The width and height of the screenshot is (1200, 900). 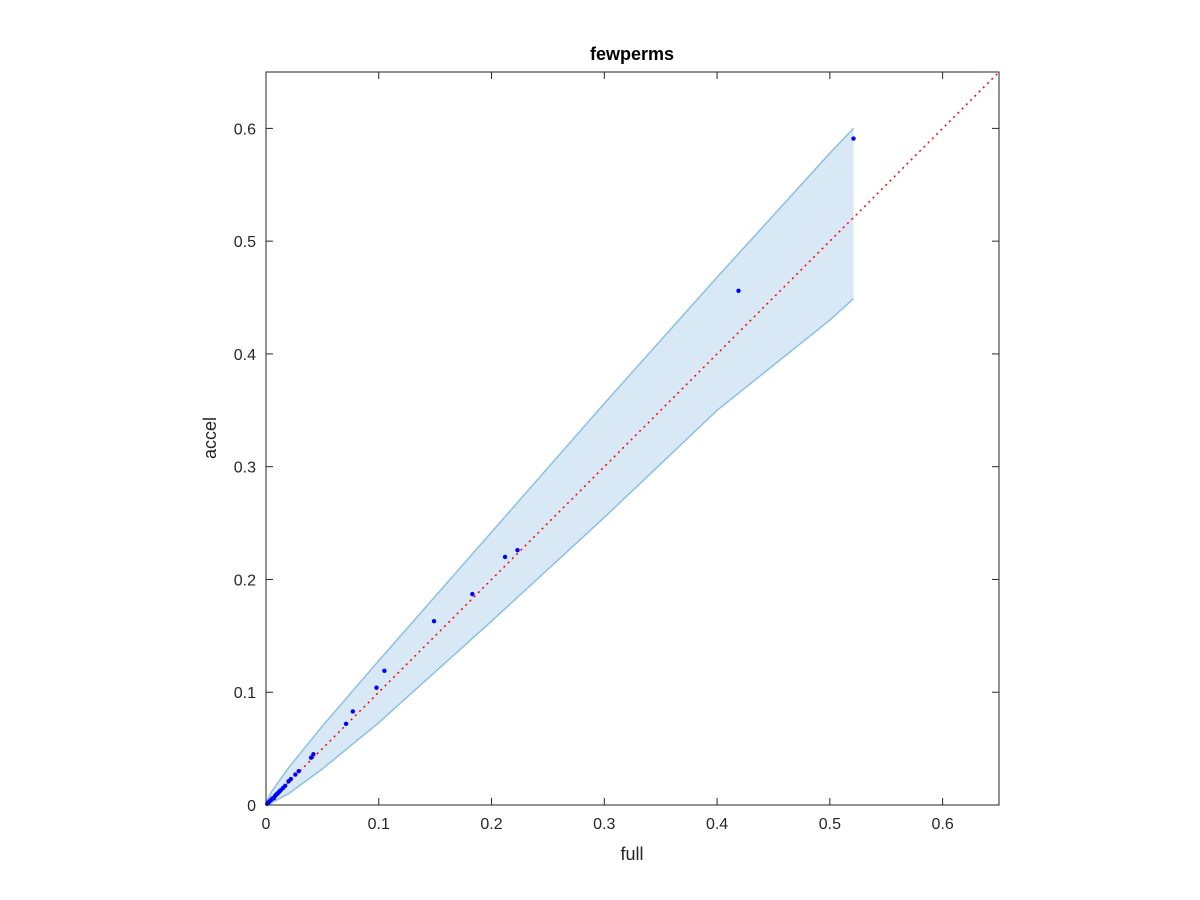 I want to click on y-tick-label: 0.4, so click(x=245, y=355).